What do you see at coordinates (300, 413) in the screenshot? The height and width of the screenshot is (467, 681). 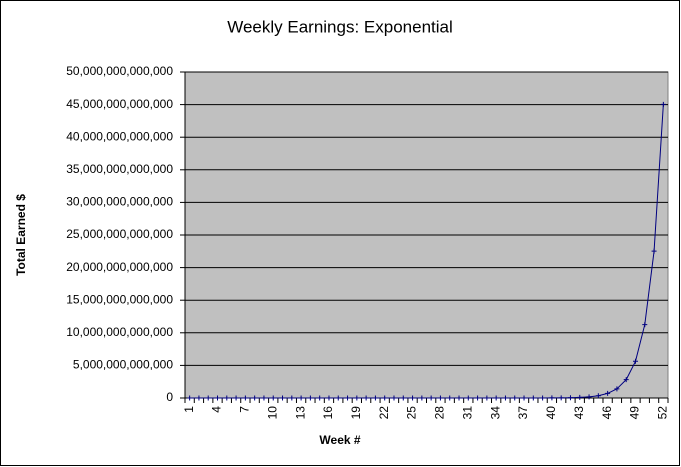 I see `x-tick-label: 13` at bounding box center [300, 413].